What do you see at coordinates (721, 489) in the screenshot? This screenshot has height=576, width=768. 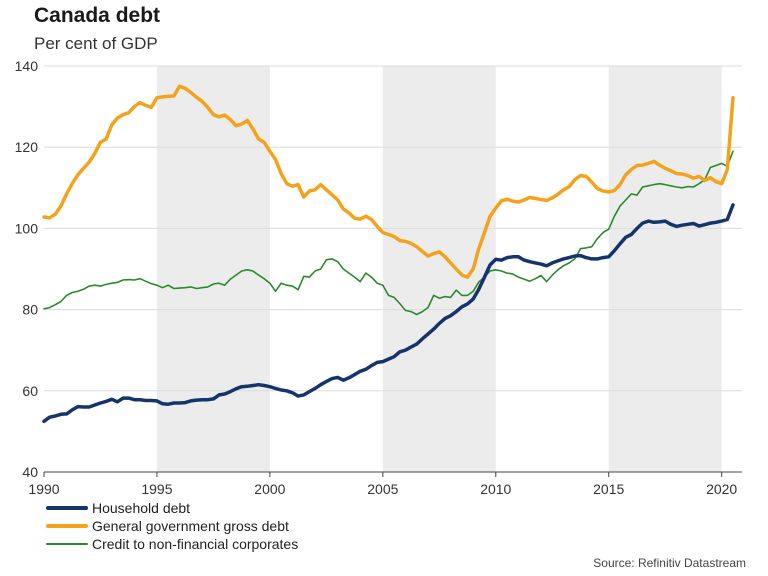 I see `x-tick-label-2020: 2020` at bounding box center [721, 489].